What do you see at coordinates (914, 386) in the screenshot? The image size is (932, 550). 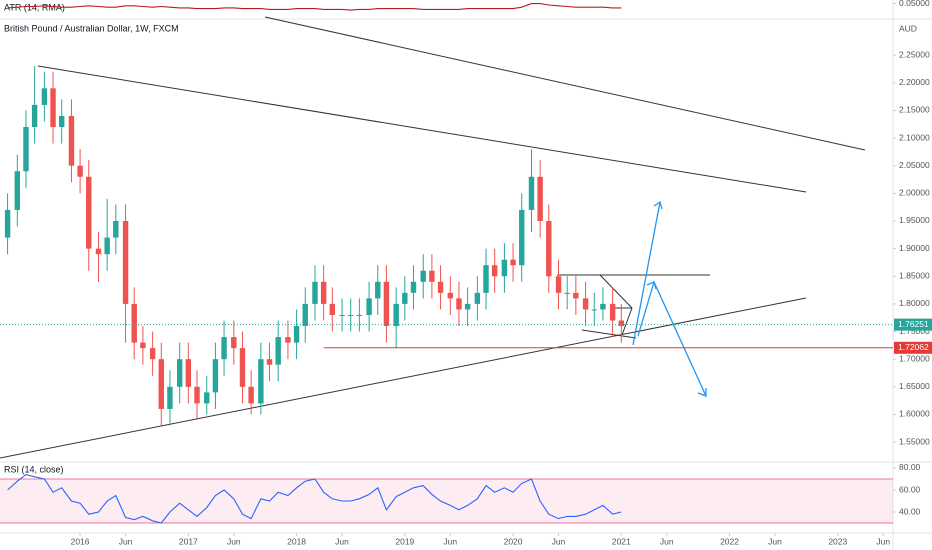 I see `y-tick-label: 1.65000` at bounding box center [914, 386].